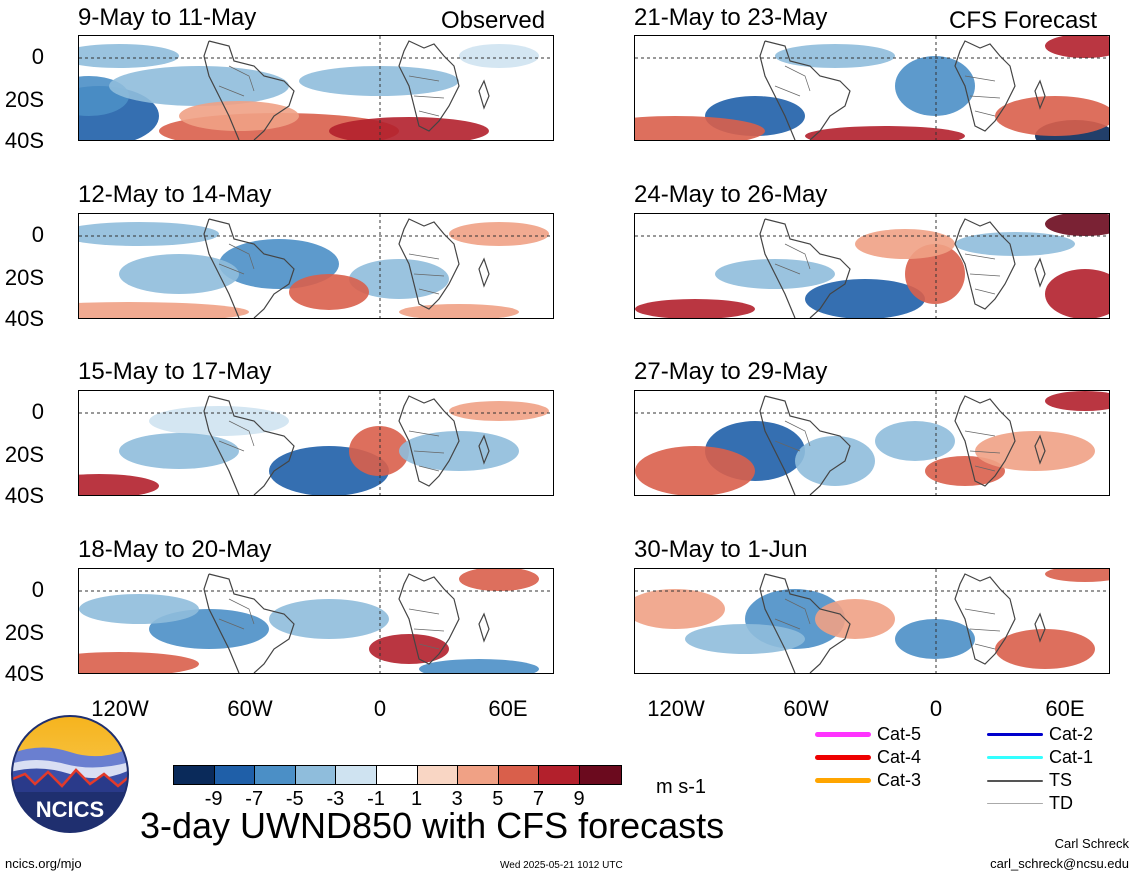 The height and width of the screenshot is (878, 1135). Describe the element at coordinates (120, 708) in the screenshot. I see `x-tick-label: 120W` at that location.